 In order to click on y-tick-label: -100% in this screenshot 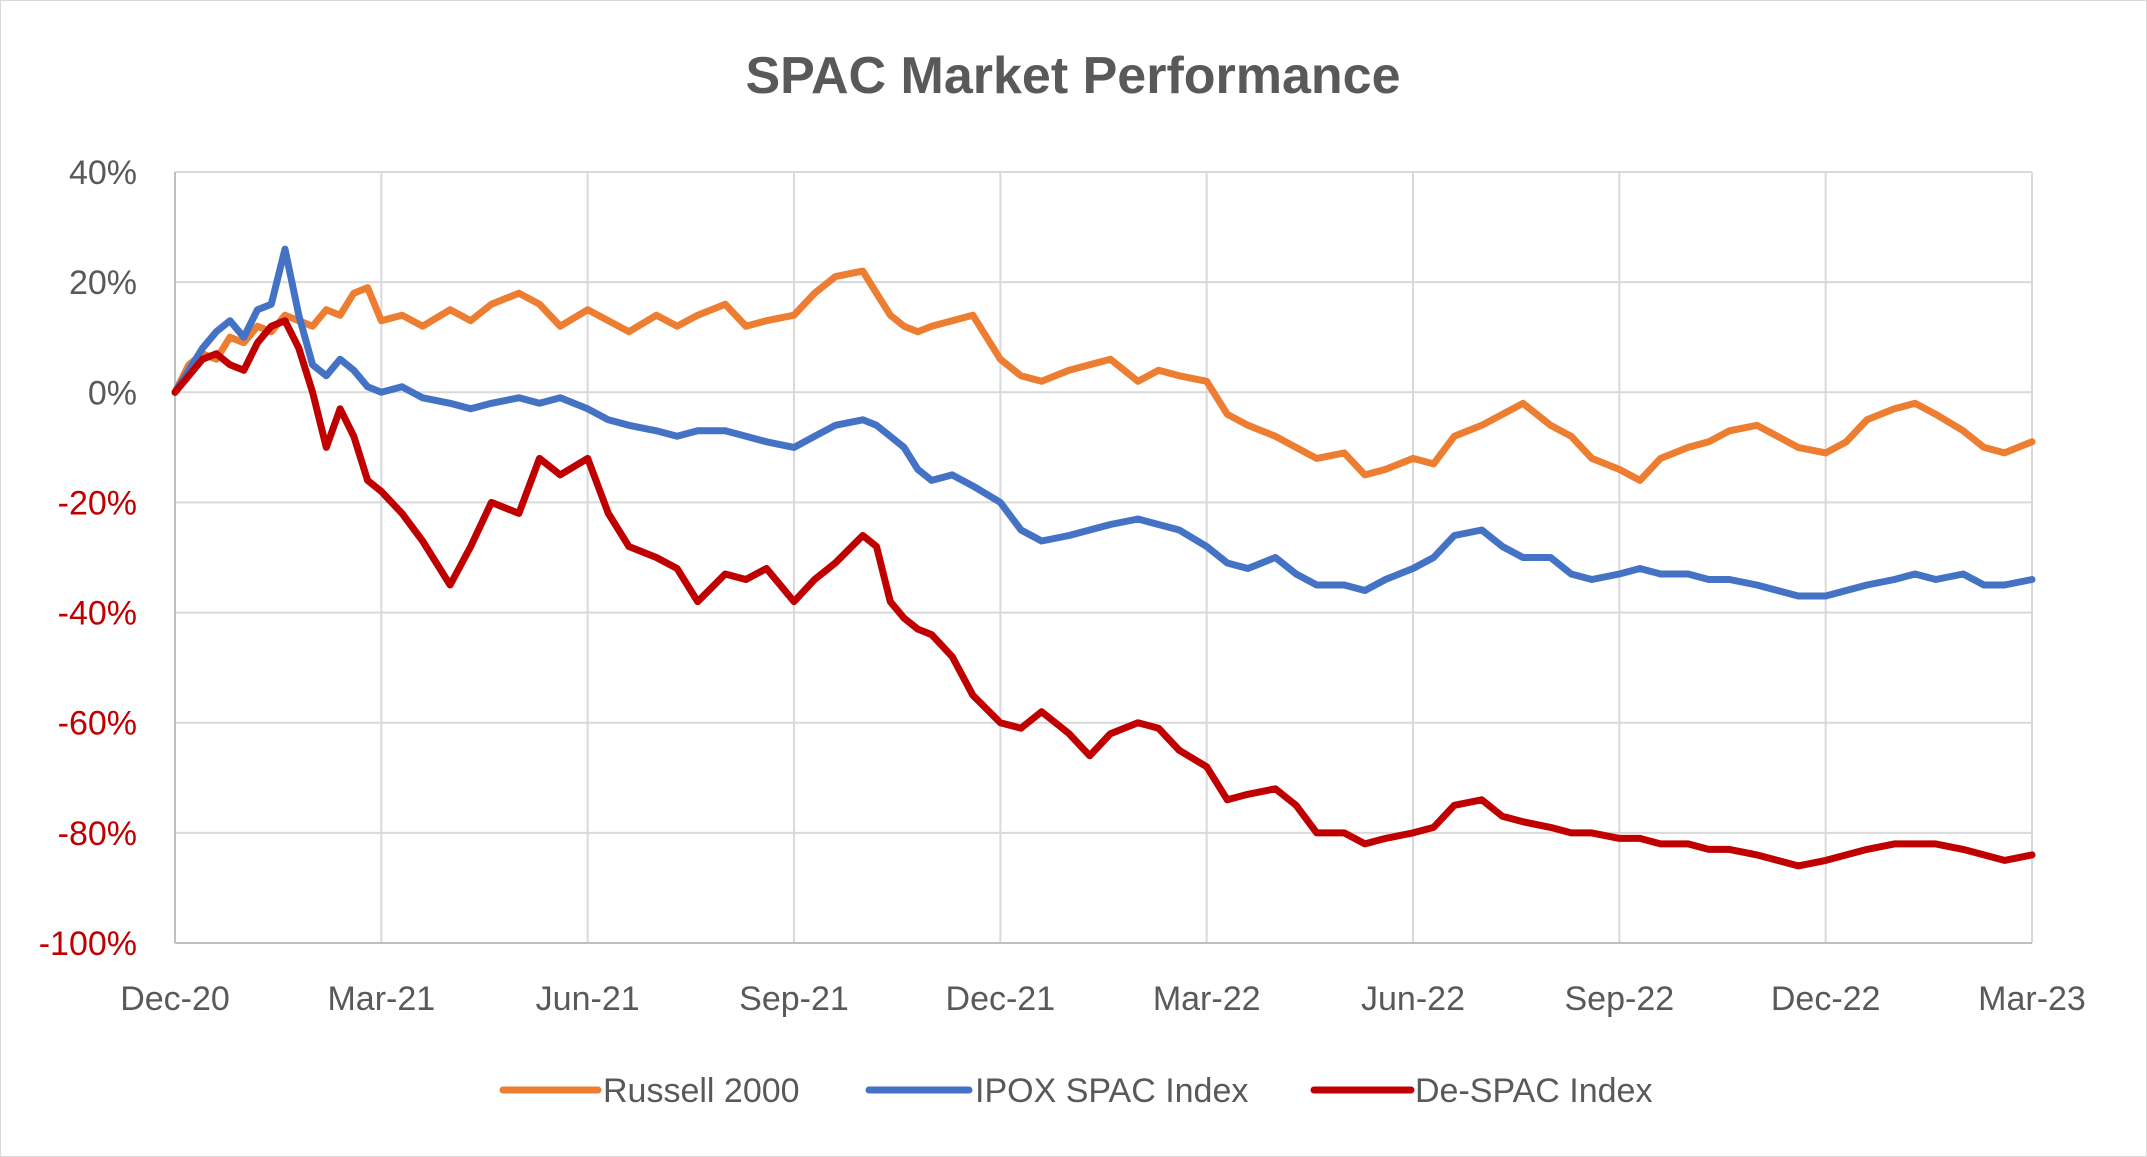, I will do `click(88, 944)`.